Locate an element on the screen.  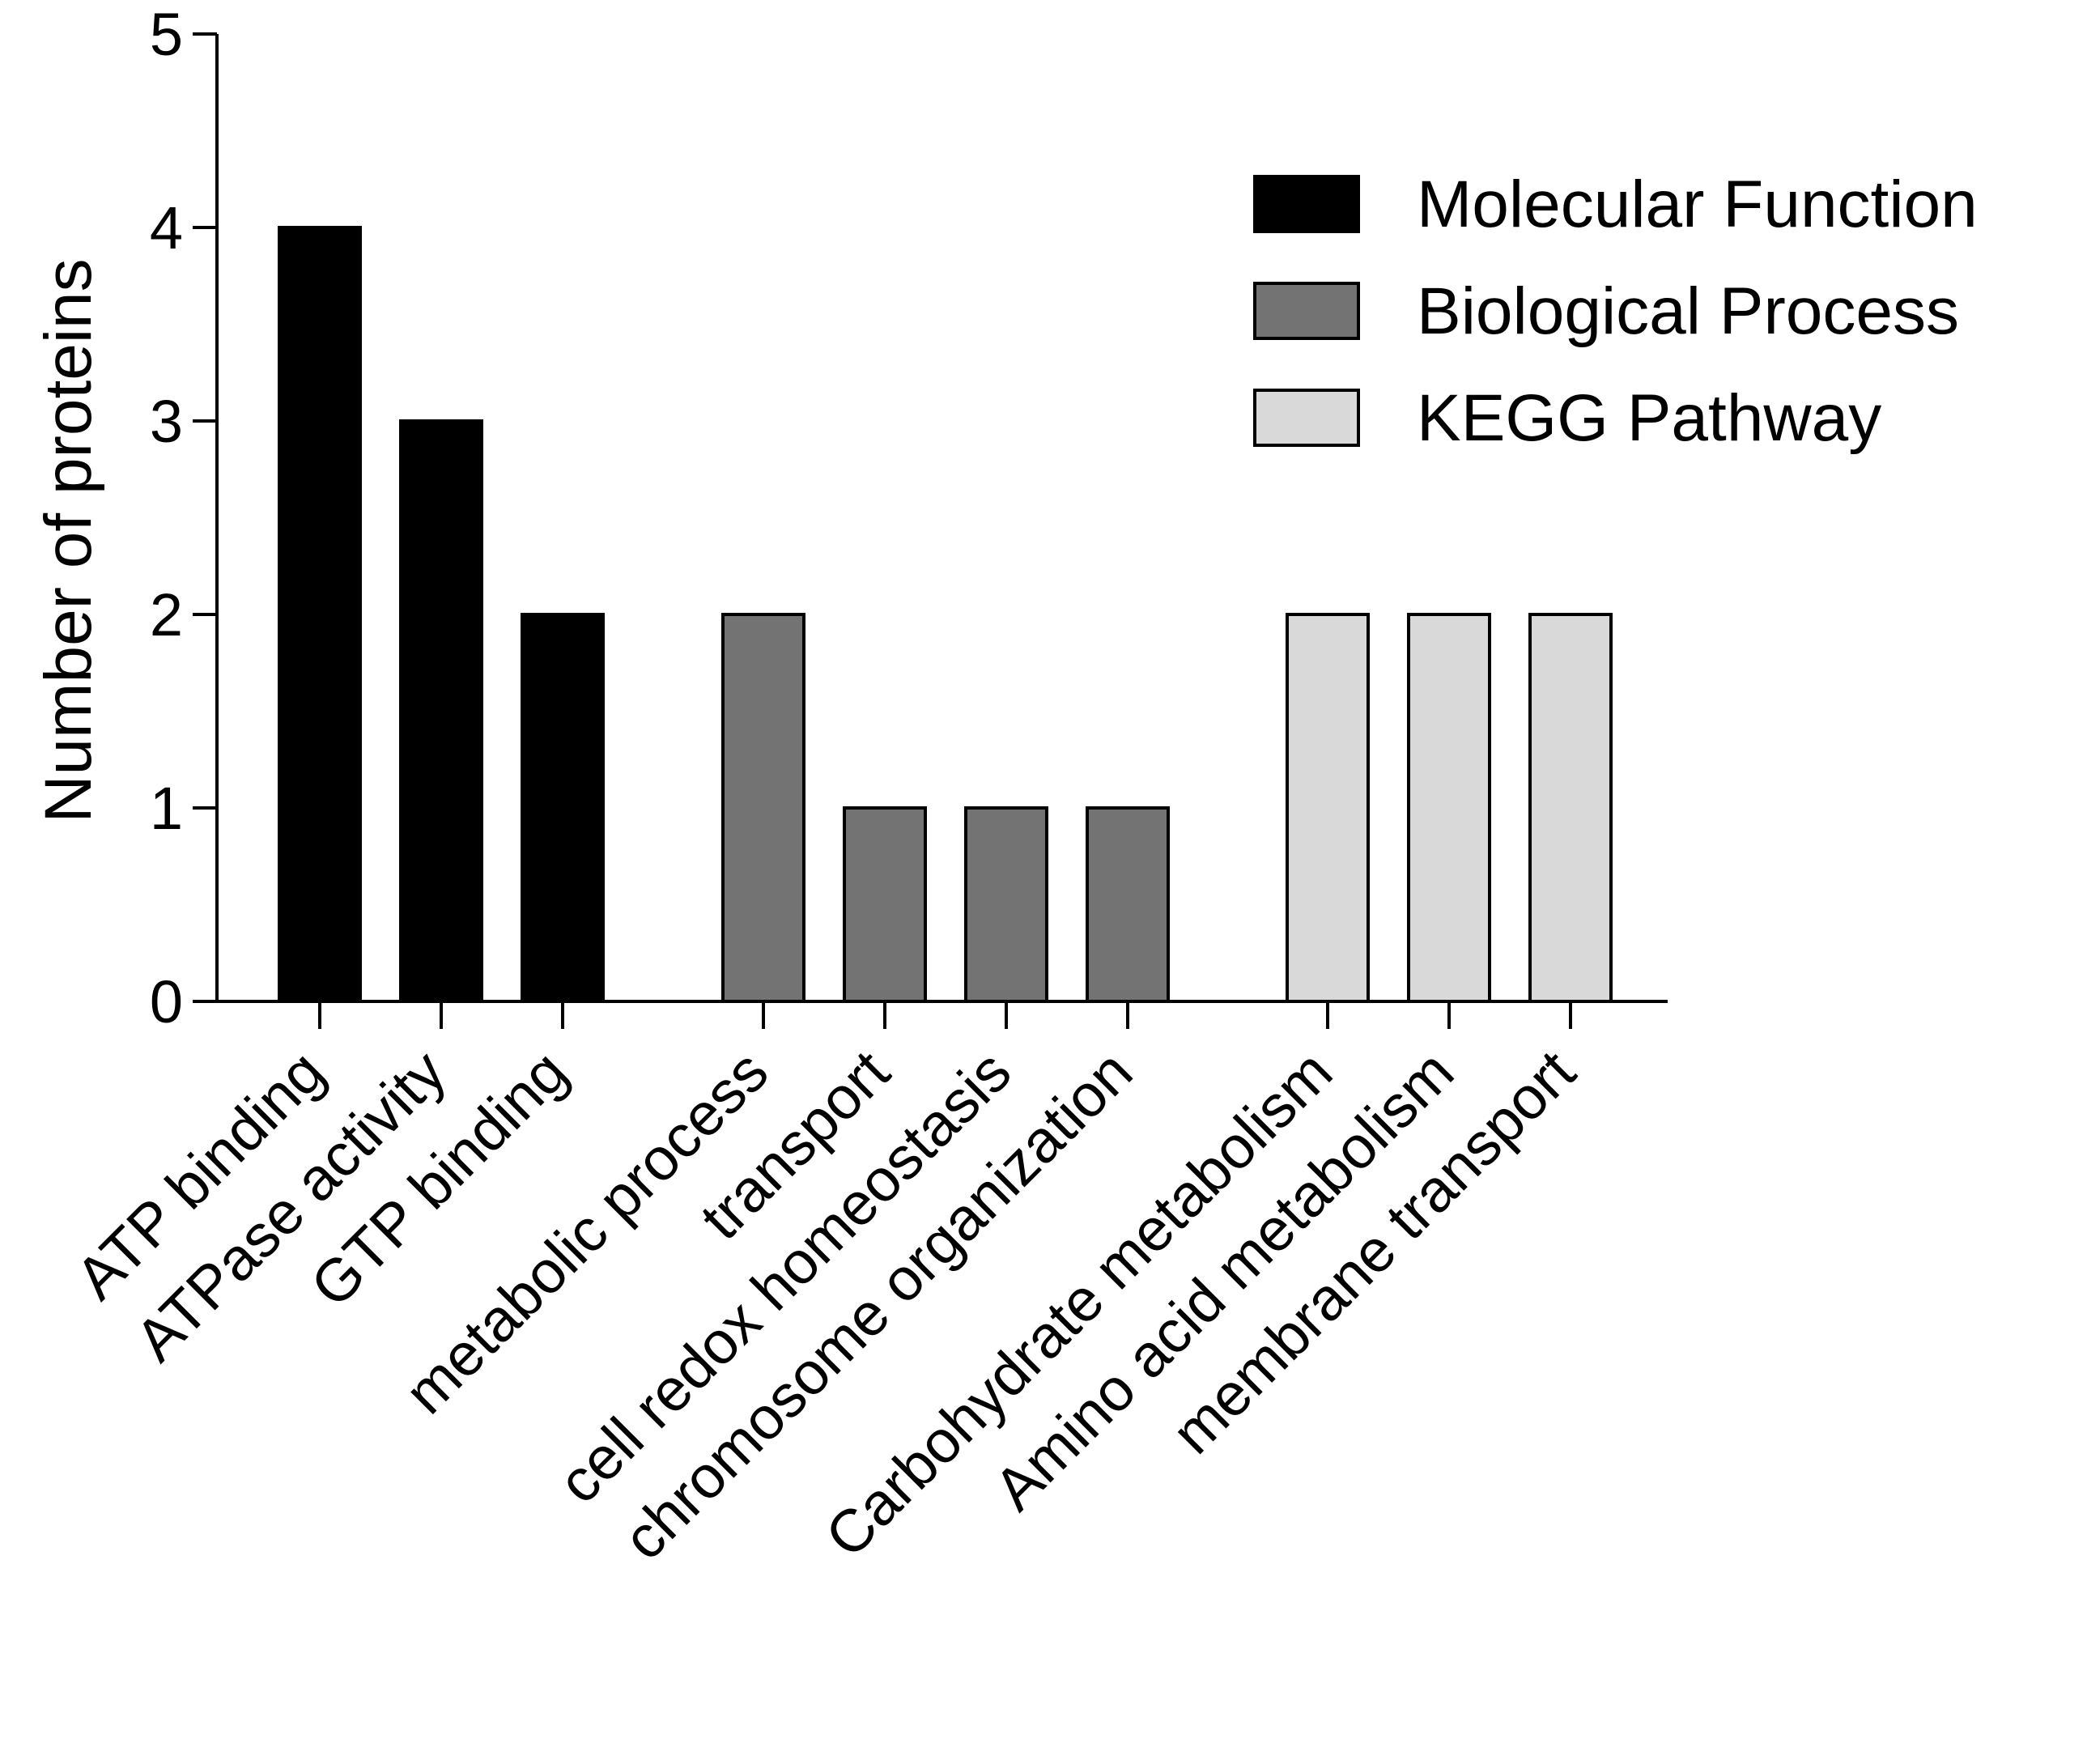
y-tick-label: 1 is located at coordinates (166, 809).